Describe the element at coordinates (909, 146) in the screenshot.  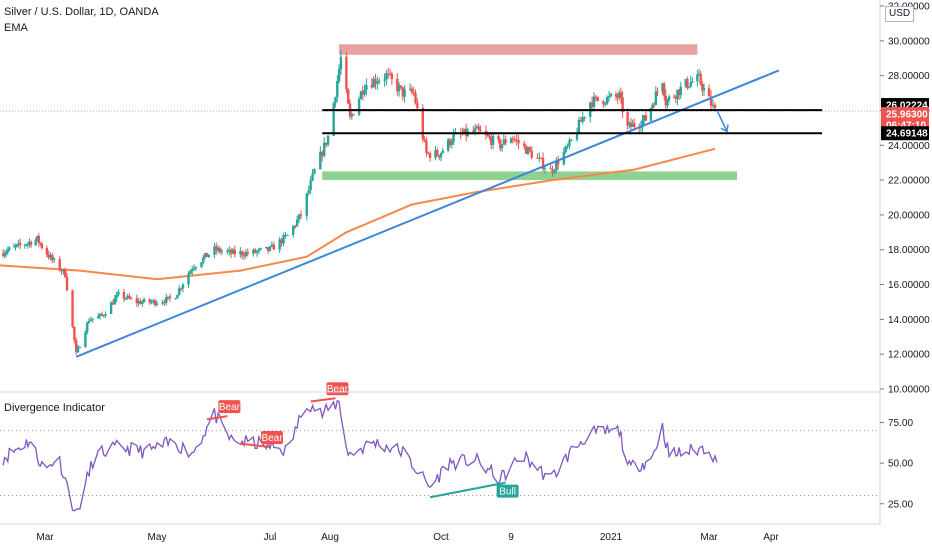
I see `price-tick-label: 24.00000` at that location.